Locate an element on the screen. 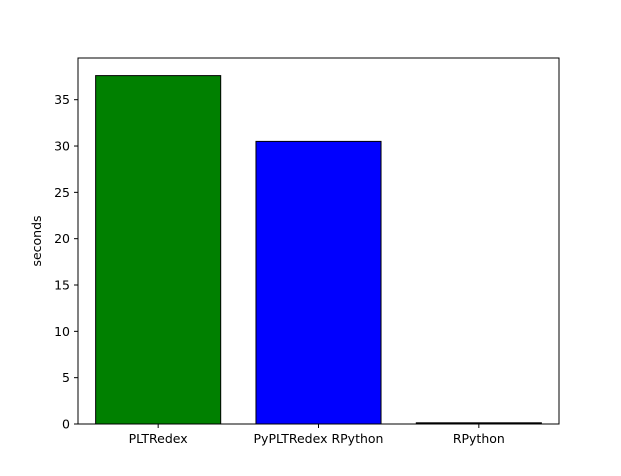 Image resolution: width=621 pixels, height=476 pixels. y-tick-label: 15 is located at coordinates (62, 285).